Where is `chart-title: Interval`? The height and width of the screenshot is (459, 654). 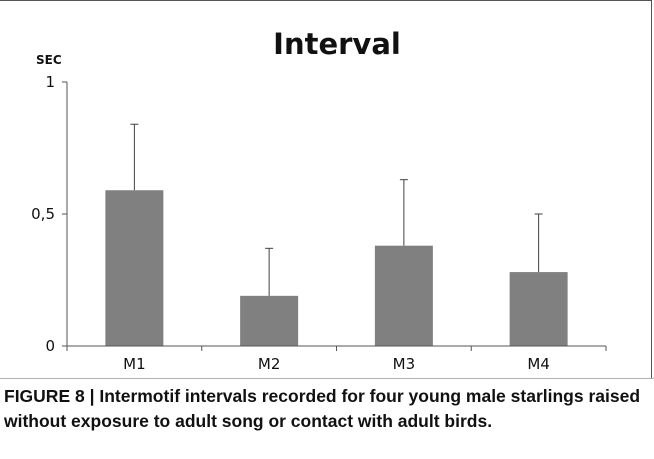
chart-title: Interval is located at coordinates (337, 44).